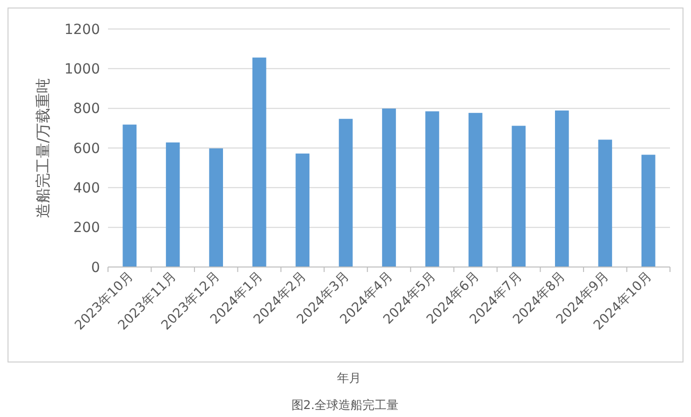 Image resolution: width=691 pixels, height=417 pixels. Describe the element at coordinates (82, 70) in the screenshot. I see `y-tick-label: 1000` at that location.